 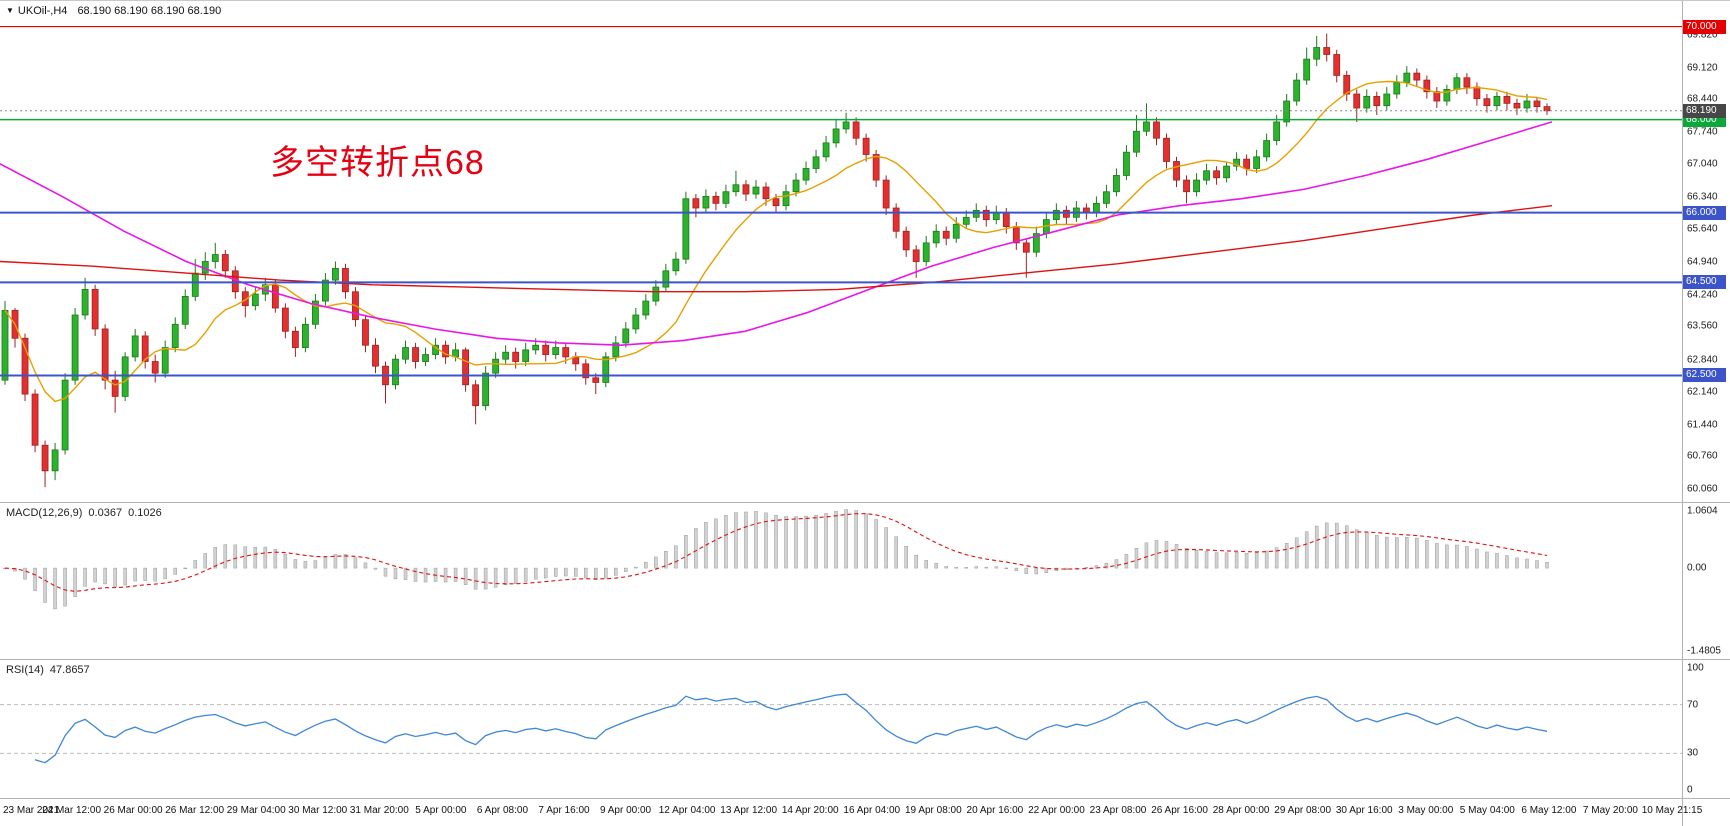 What do you see at coordinates (1487, 810) in the screenshot?
I see `time-axis-label: 5 May 04:00` at bounding box center [1487, 810].